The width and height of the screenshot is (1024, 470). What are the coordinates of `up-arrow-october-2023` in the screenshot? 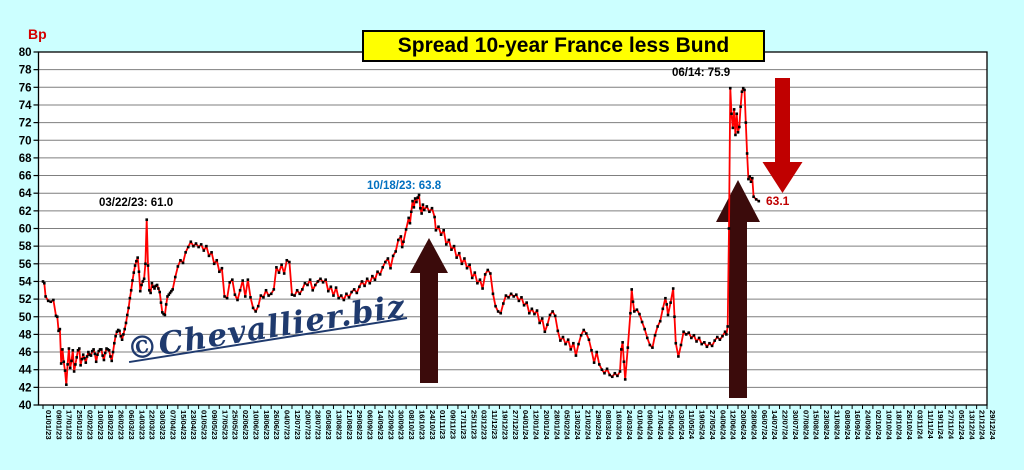 It's located at (429, 310).